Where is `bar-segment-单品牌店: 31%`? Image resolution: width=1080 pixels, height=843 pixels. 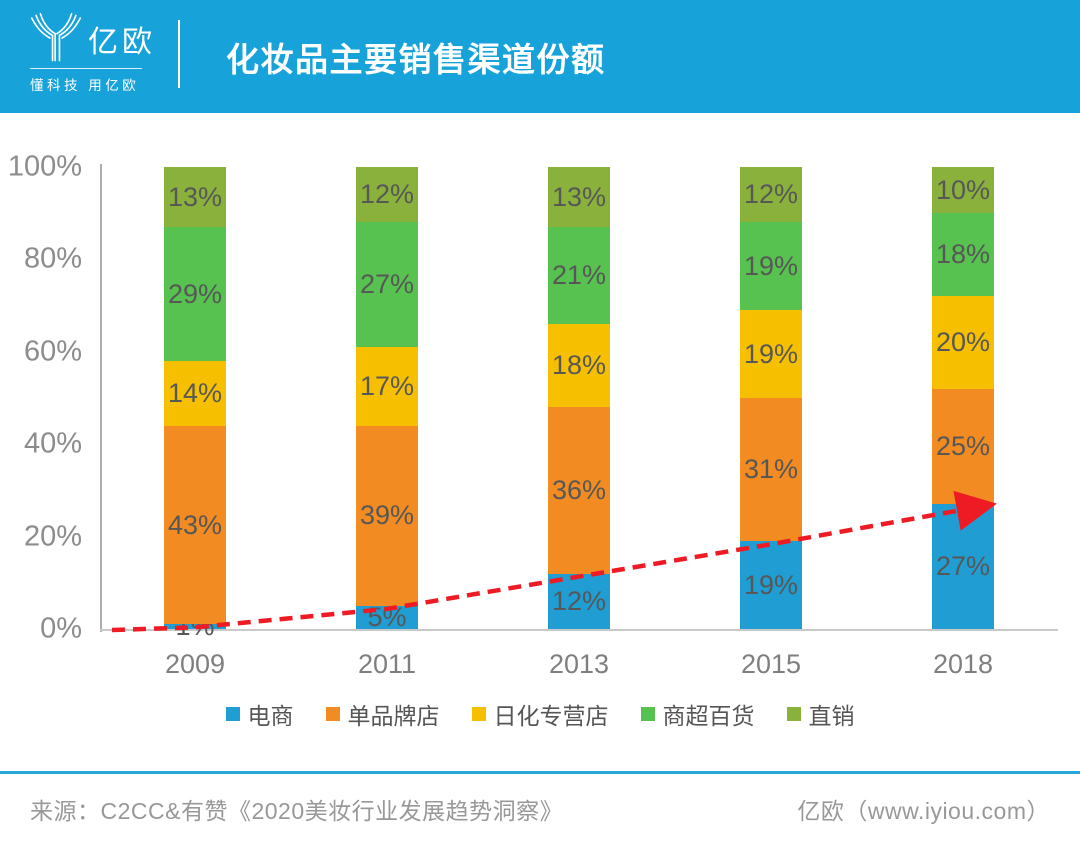
bar-segment-单品牌店: 31% is located at coordinates (771, 470).